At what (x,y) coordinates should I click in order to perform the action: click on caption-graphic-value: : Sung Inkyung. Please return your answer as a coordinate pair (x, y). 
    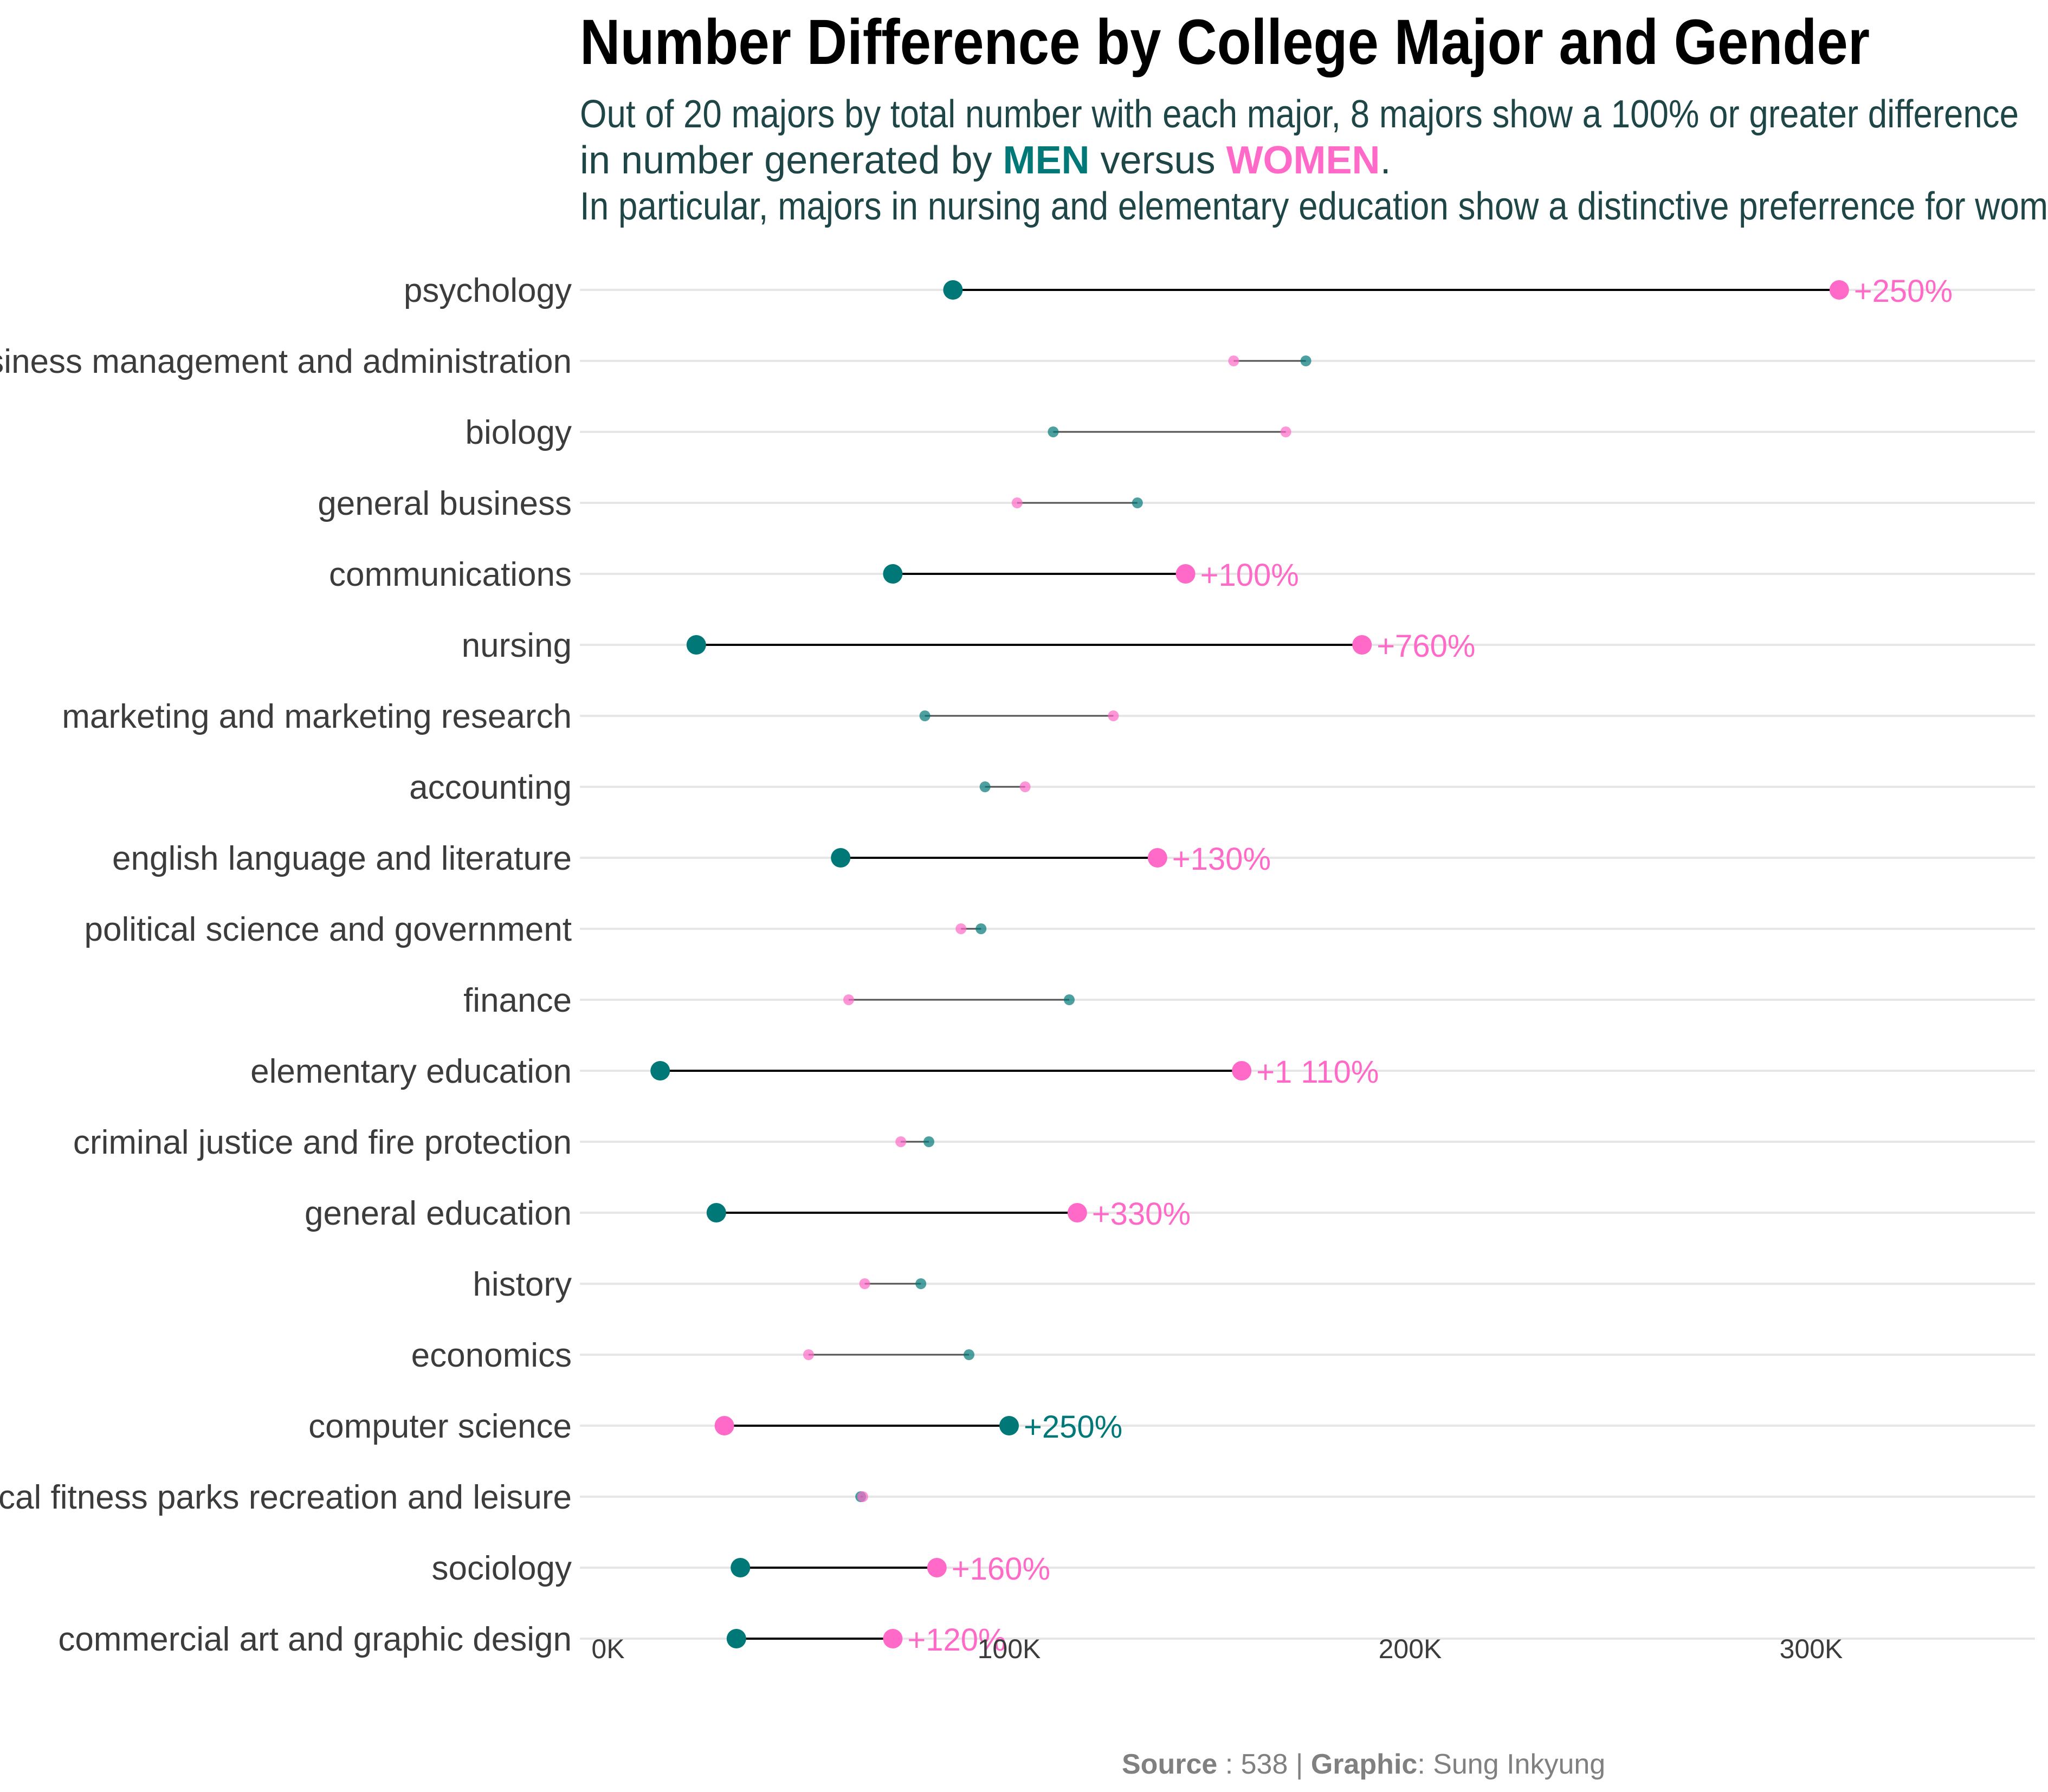
    Looking at the image, I should click on (1511, 1764).